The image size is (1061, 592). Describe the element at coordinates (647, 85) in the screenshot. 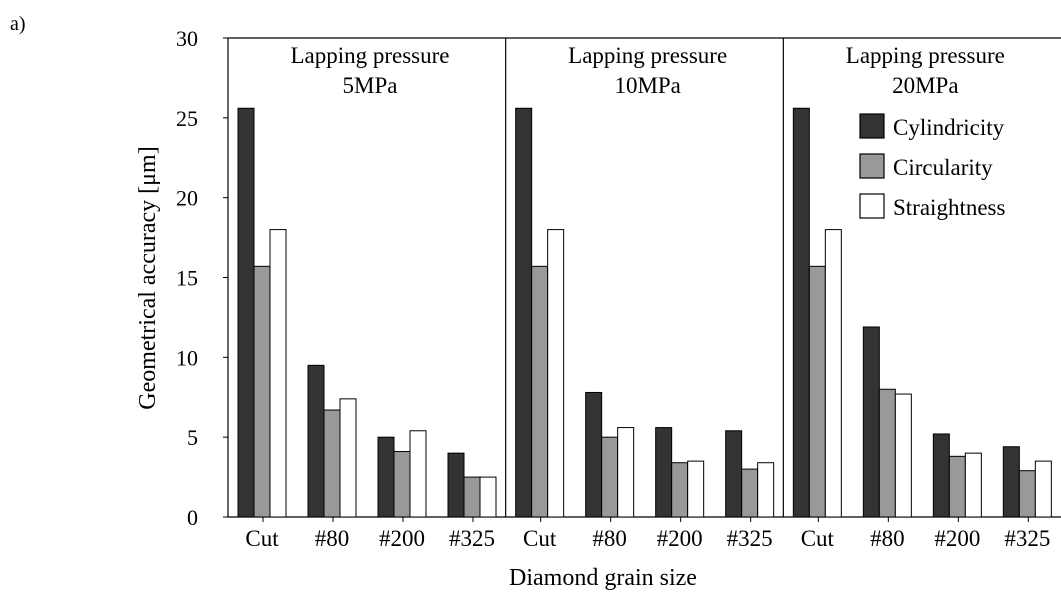

I see `group-title: 10MPa` at that location.